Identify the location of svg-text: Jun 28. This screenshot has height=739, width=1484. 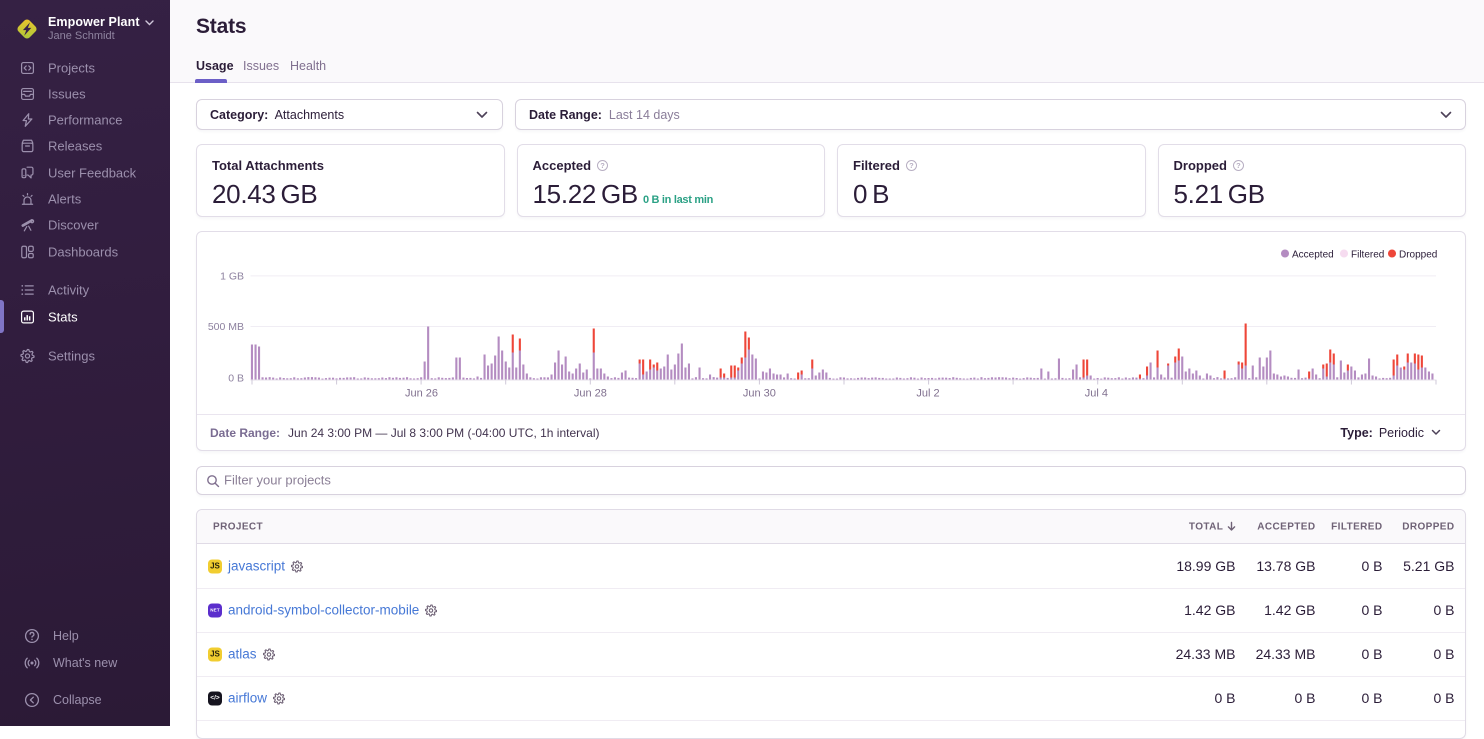
(590, 393).